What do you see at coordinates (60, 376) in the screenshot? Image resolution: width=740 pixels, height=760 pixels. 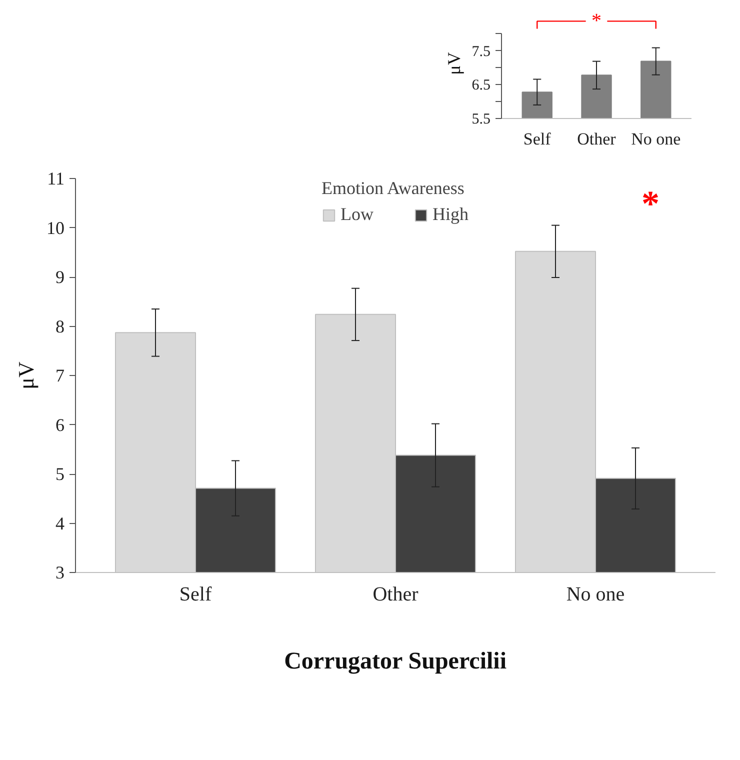 I see `y-tick-label: 7` at bounding box center [60, 376].